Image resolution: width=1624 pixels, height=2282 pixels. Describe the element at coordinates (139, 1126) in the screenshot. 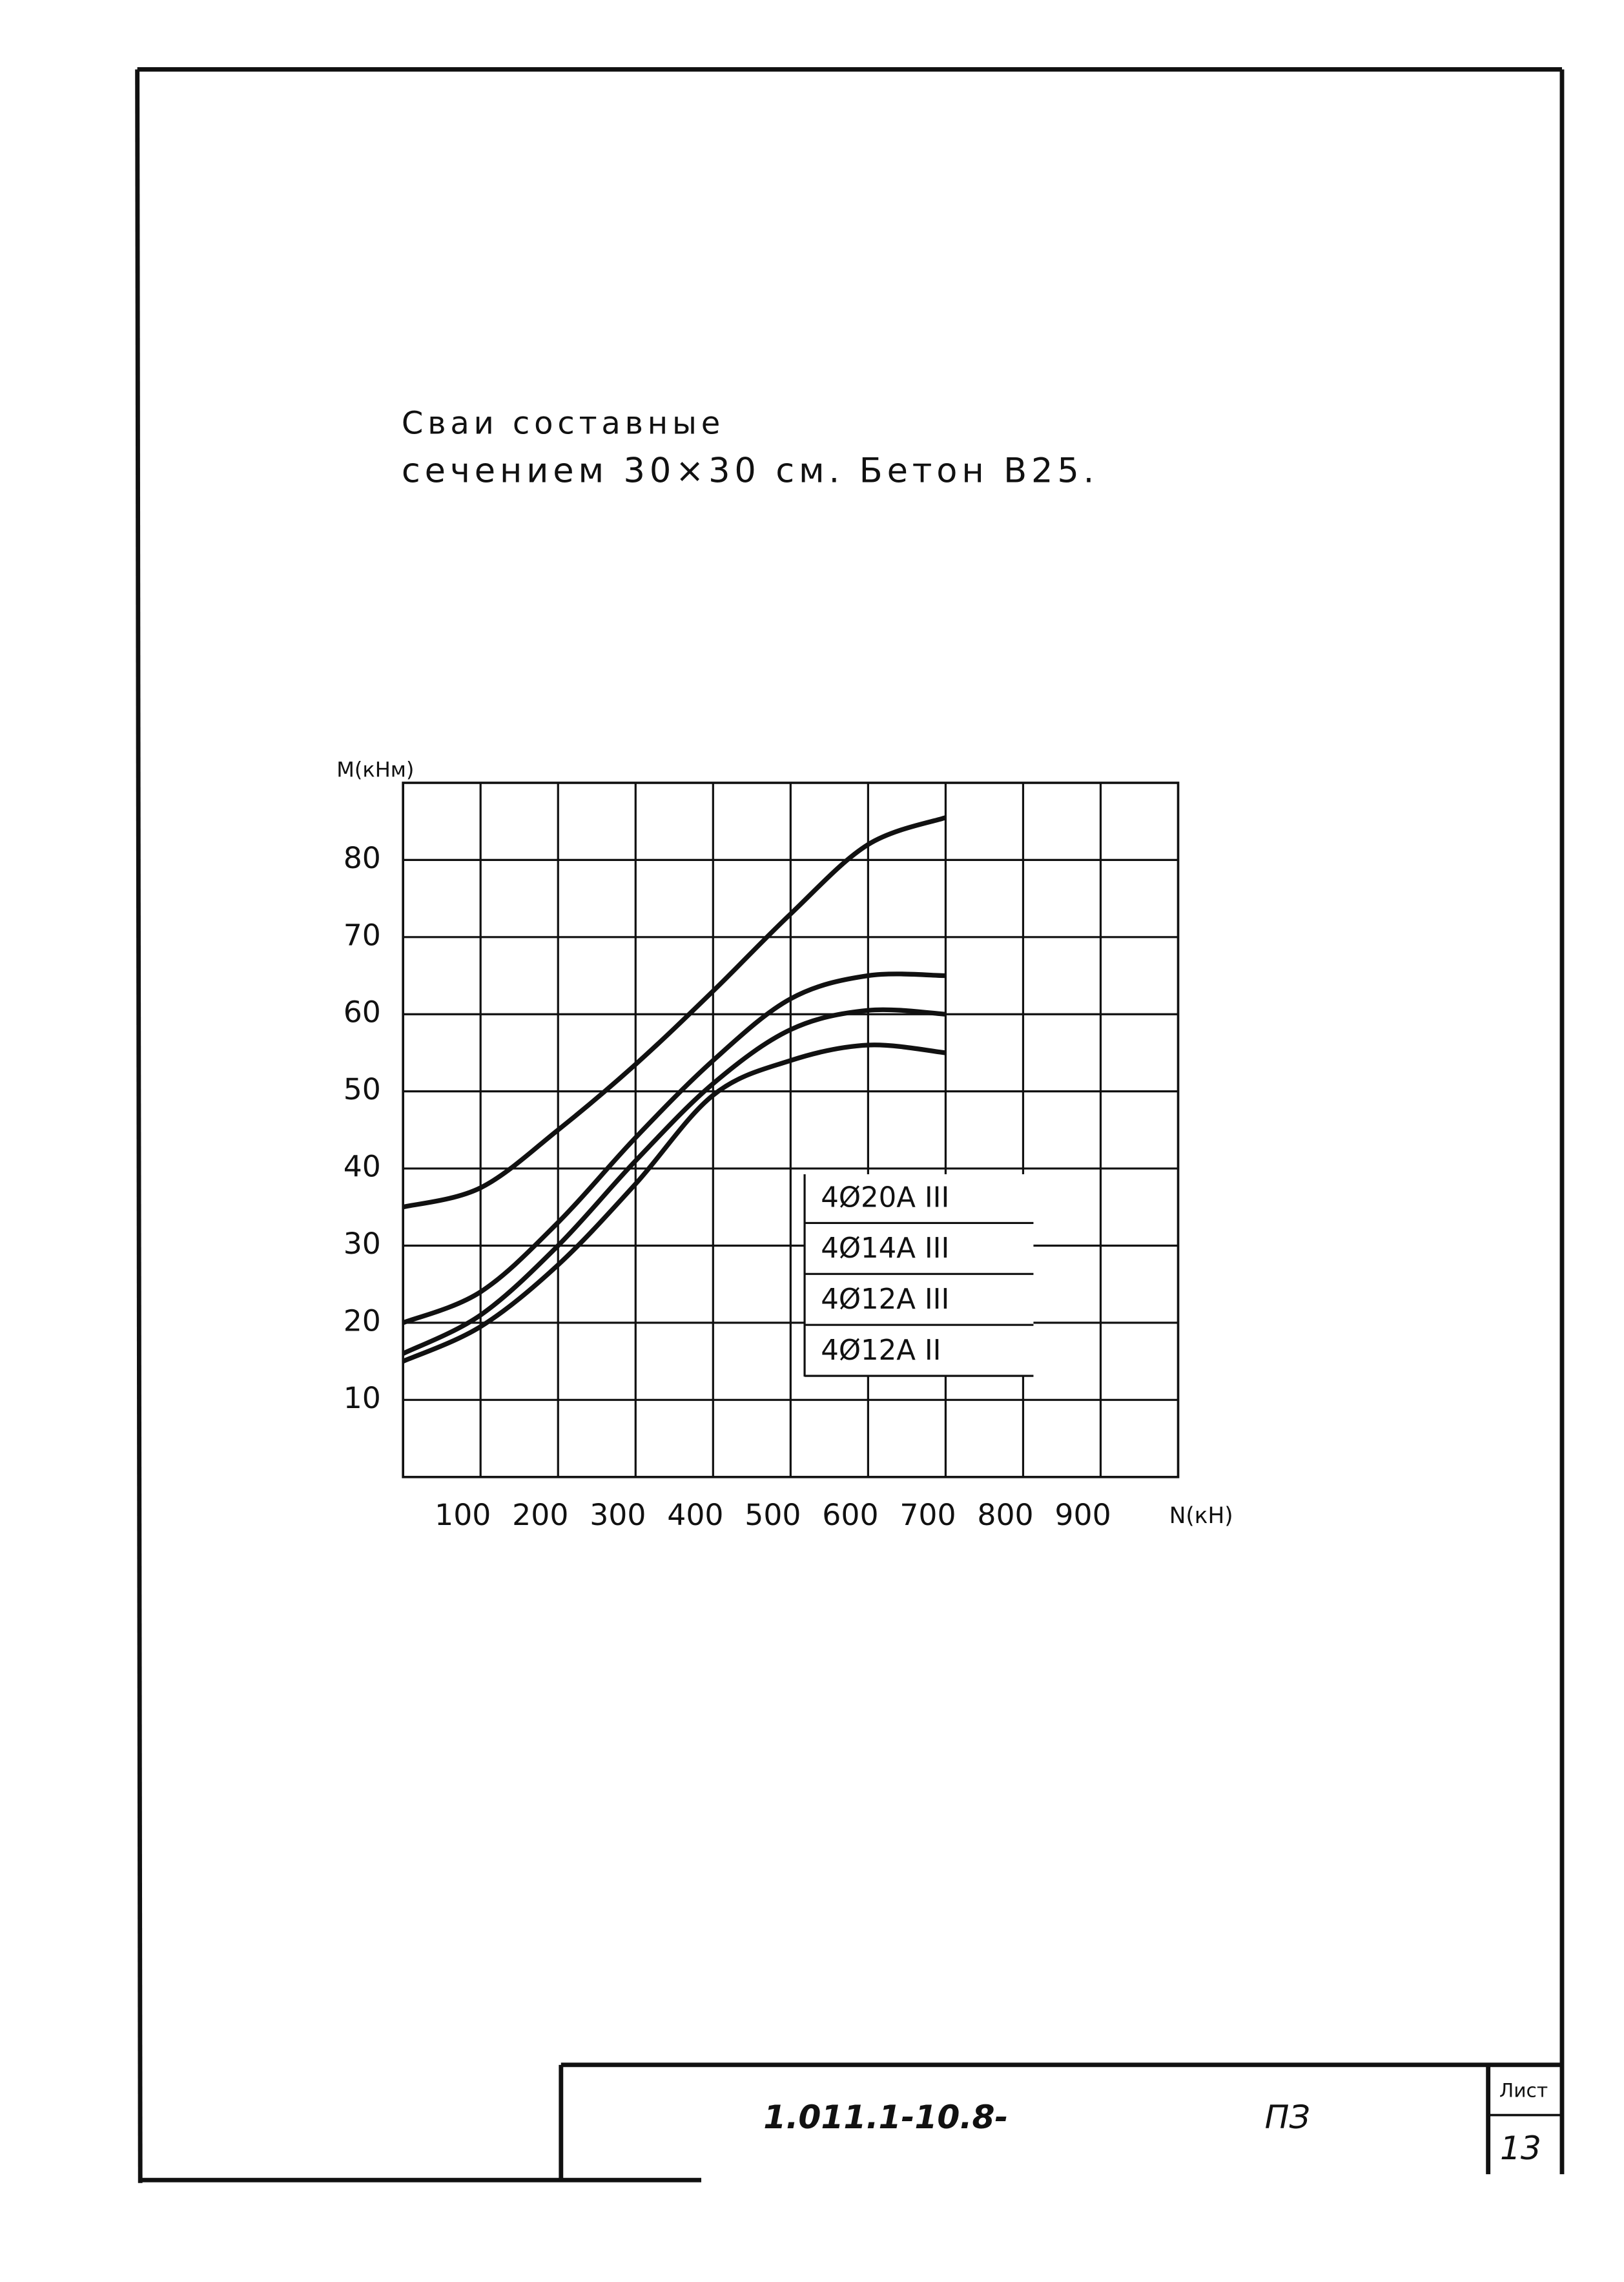

I see `frame-line` at that location.